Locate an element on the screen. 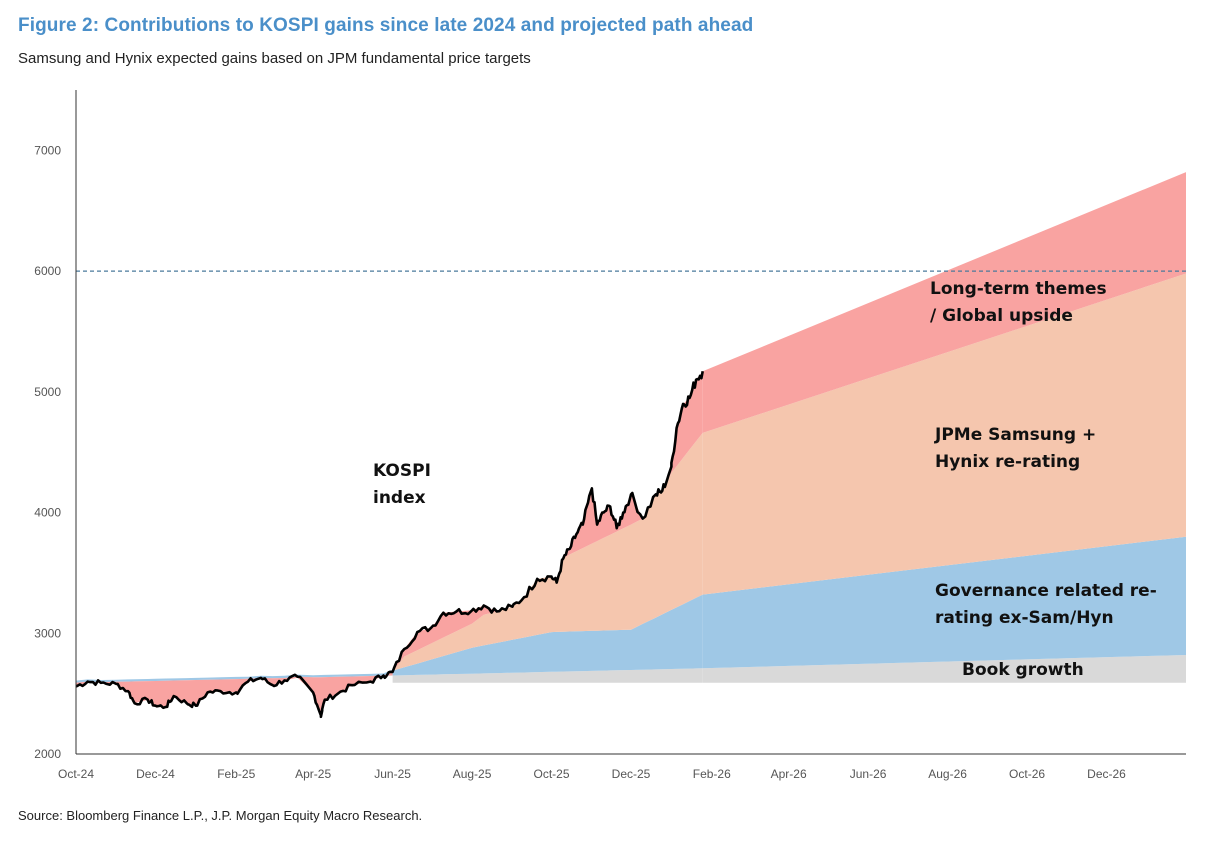 This screenshot has height=841, width=1206. x-tick-label: Oct-24 is located at coordinates (76, 774).